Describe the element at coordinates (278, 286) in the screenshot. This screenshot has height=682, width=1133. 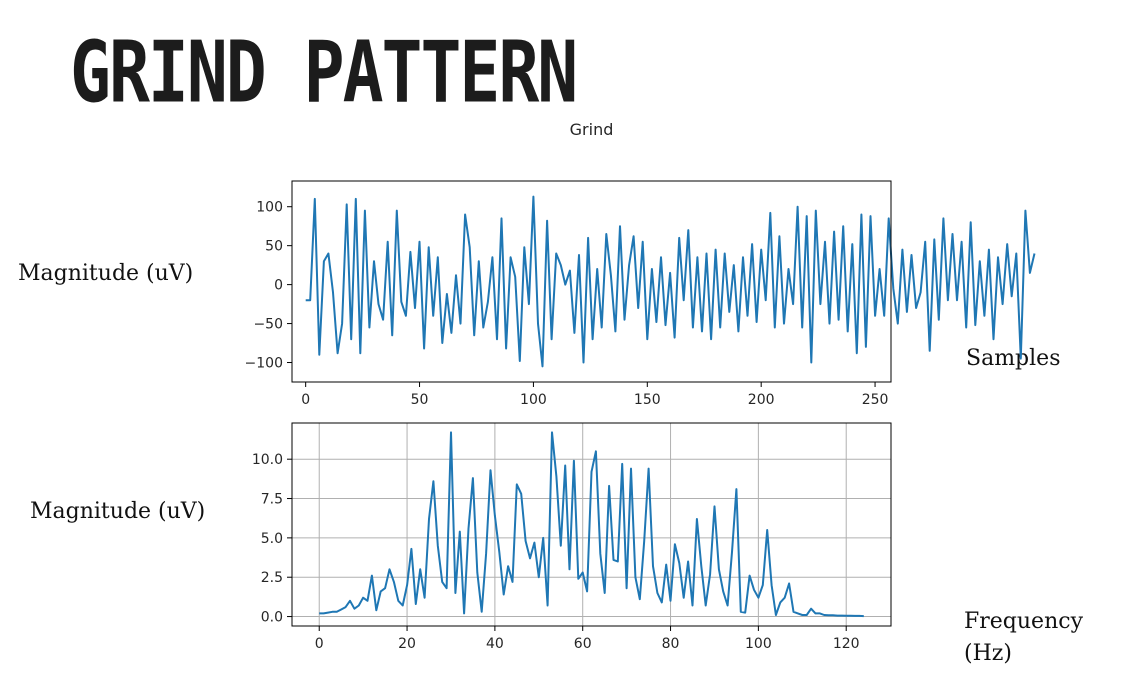
I see `y-tick-label: 0` at that location.